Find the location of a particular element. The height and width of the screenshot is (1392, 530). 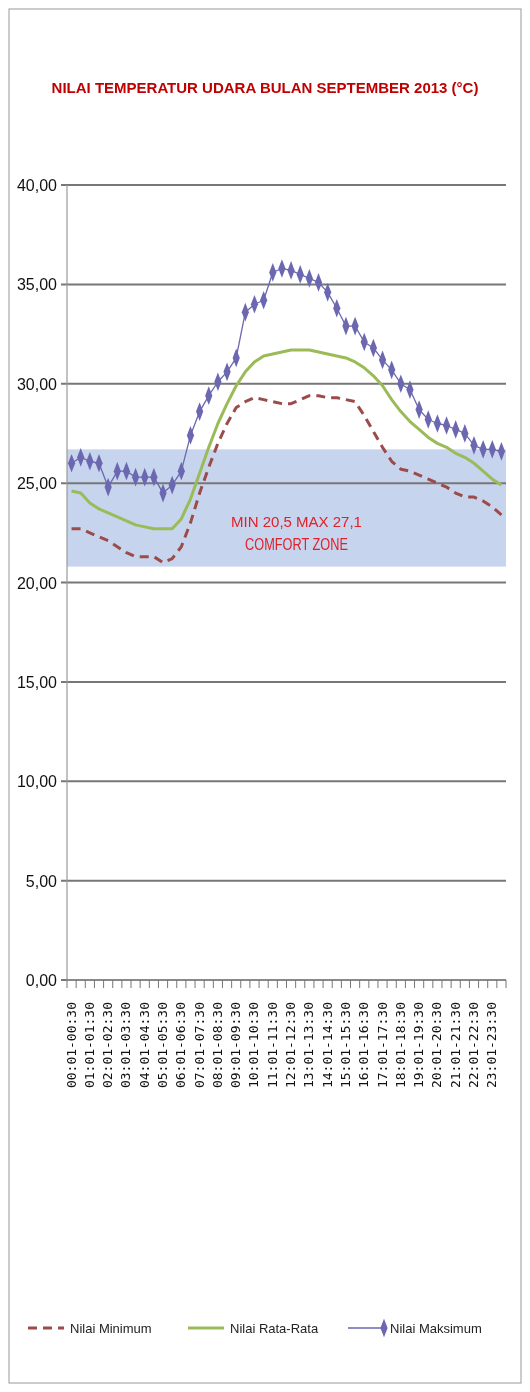

x-tick-label: 05:01-05:30 is located at coordinates (163, 1045).